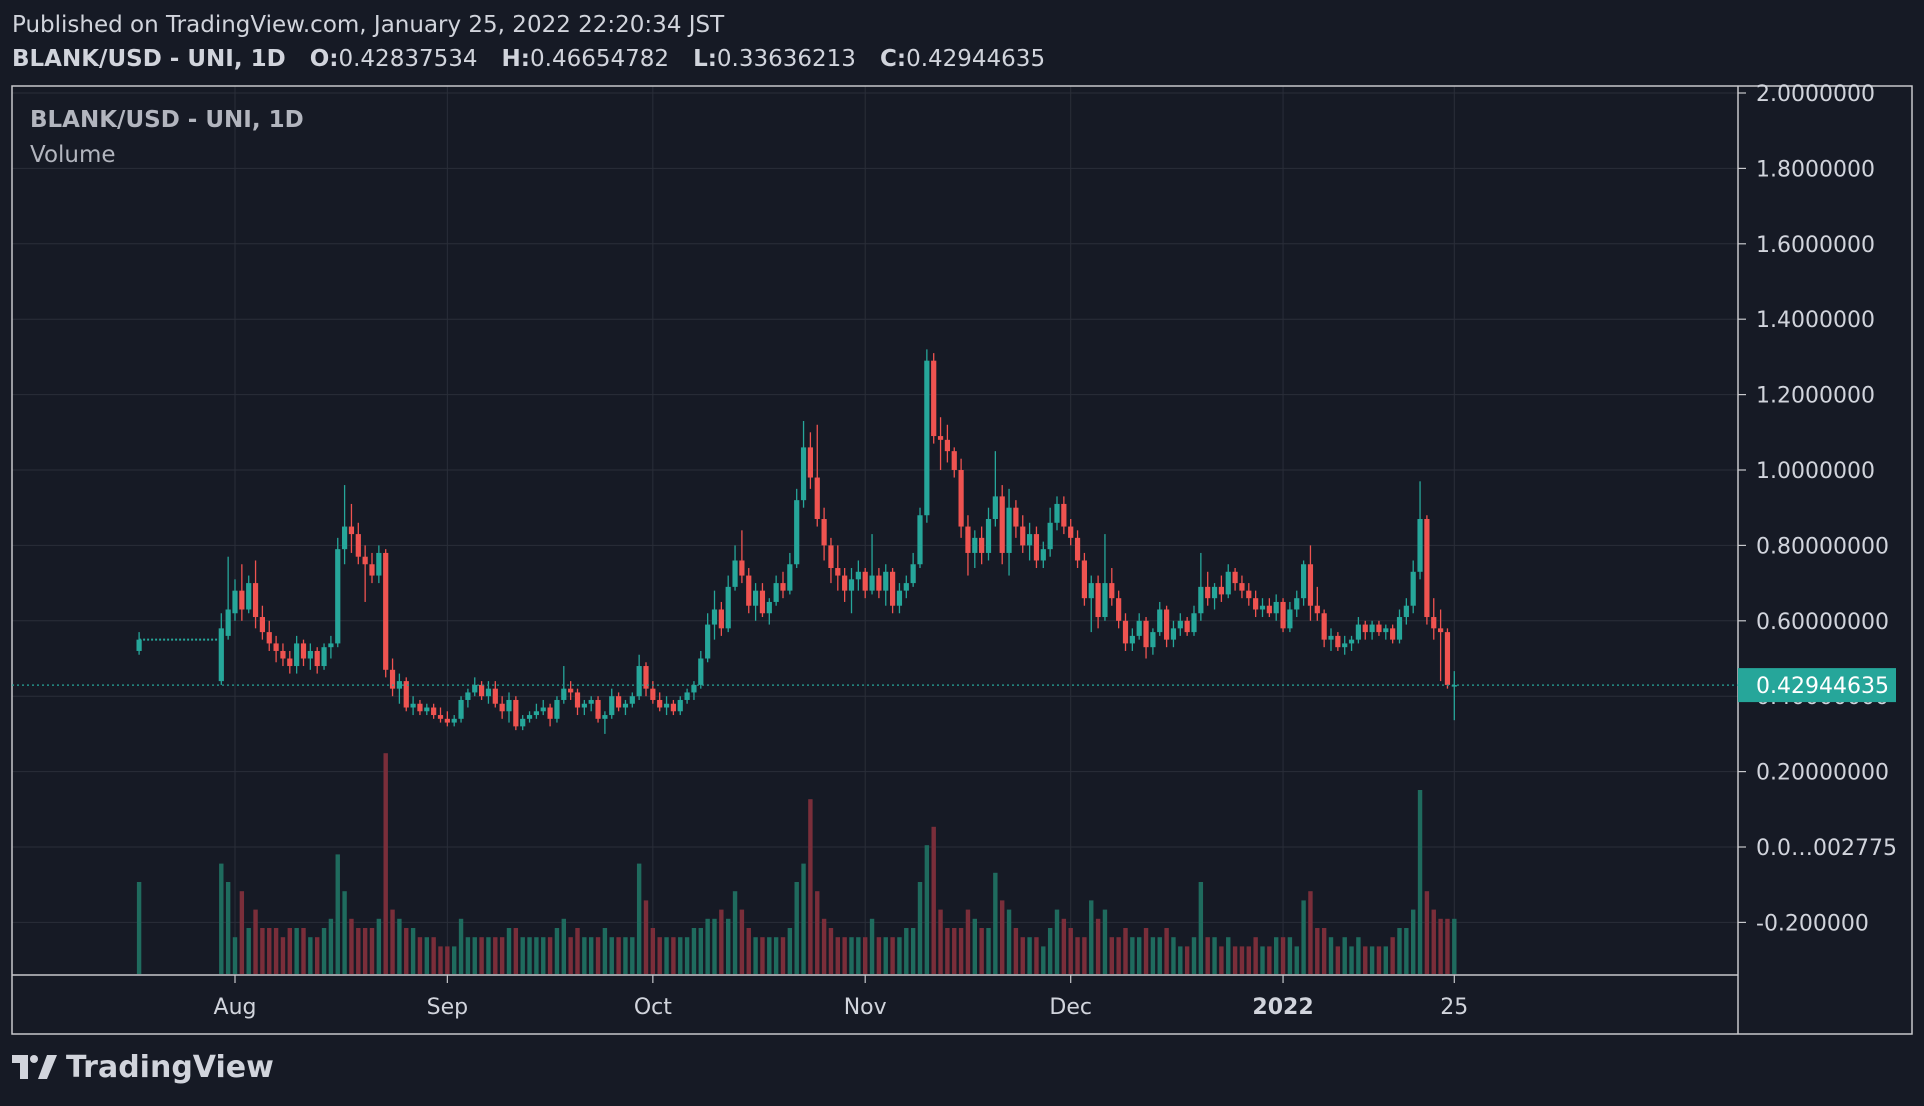  I want to click on price-tick-label: 1.6000000, so click(1815, 245).